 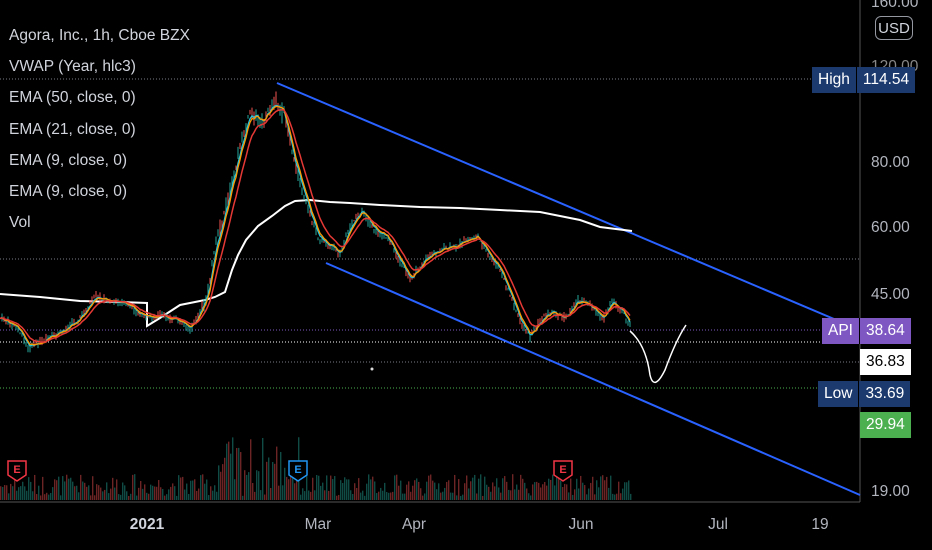 I want to click on last-price-tag: 36.83, so click(x=885, y=362).